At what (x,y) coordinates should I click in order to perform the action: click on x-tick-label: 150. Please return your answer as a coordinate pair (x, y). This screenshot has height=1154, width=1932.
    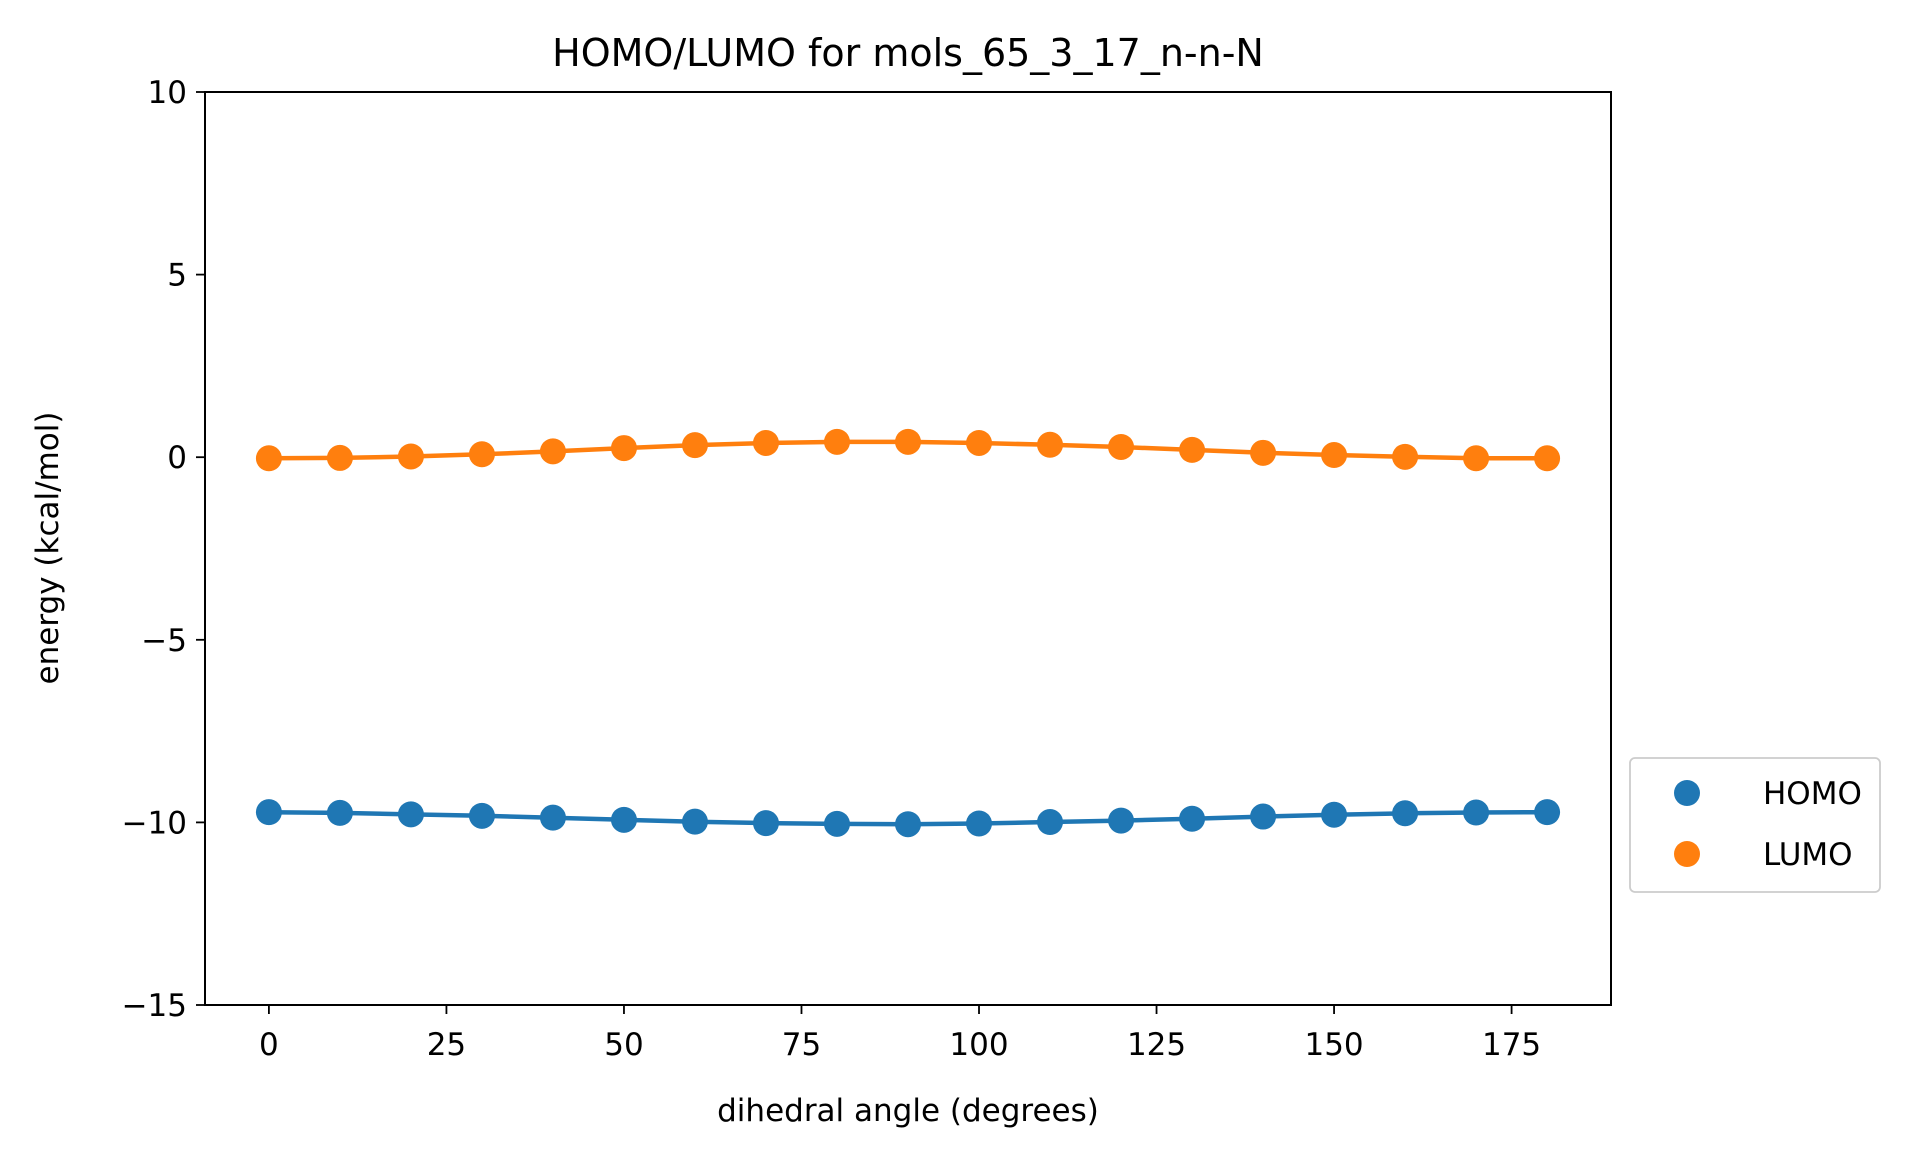
    Looking at the image, I should click on (1333, 1045).